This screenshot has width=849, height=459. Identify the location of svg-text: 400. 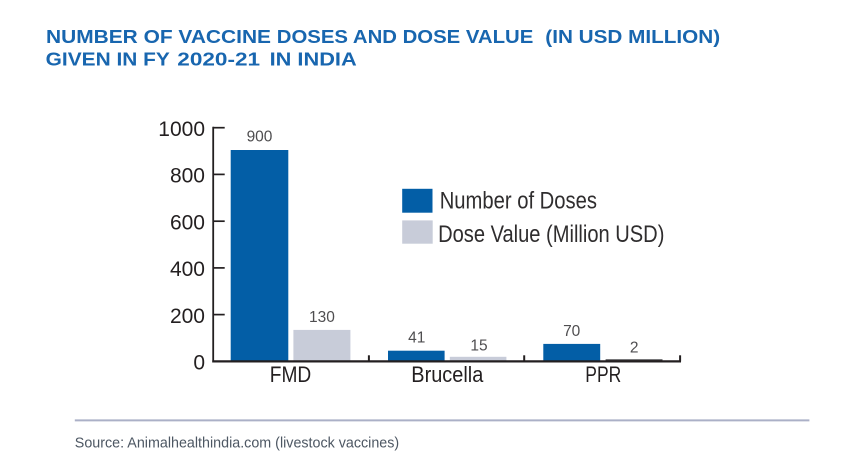
(187, 269).